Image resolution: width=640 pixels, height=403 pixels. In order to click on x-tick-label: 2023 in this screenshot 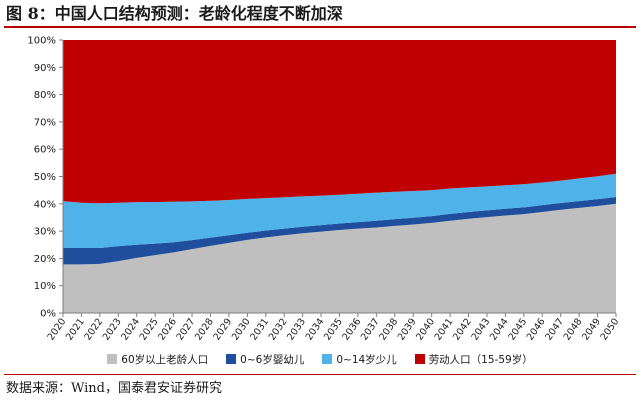, I will do `click(112, 329)`.